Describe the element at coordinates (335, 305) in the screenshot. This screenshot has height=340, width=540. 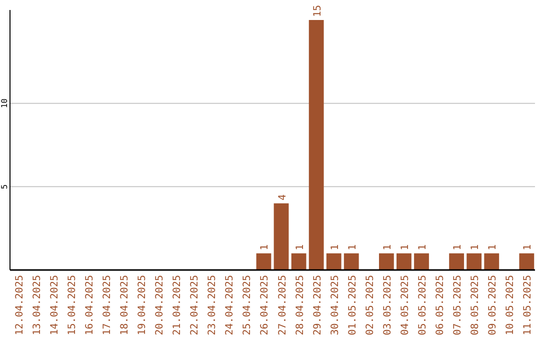
I see `x-tick-label: 30.04.2025` at that location.